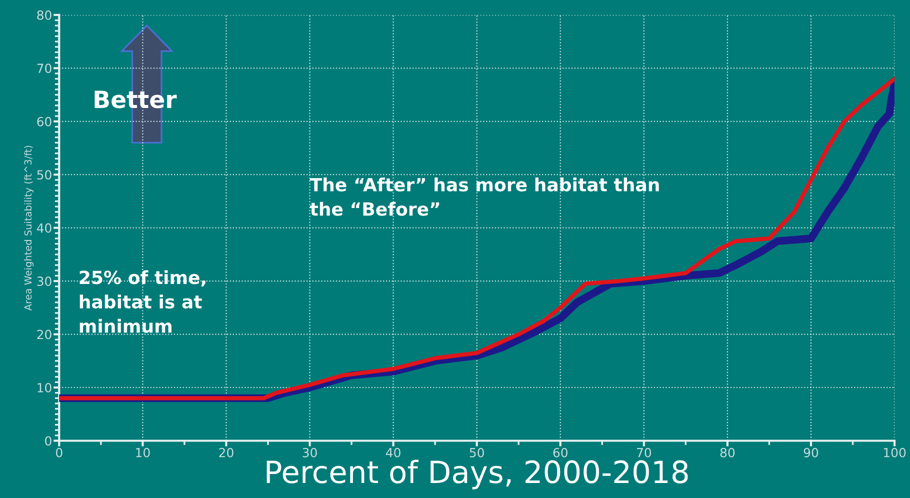 This screenshot has height=498, width=910. I want to click on y-tick-label: 70, so click(44, 69).